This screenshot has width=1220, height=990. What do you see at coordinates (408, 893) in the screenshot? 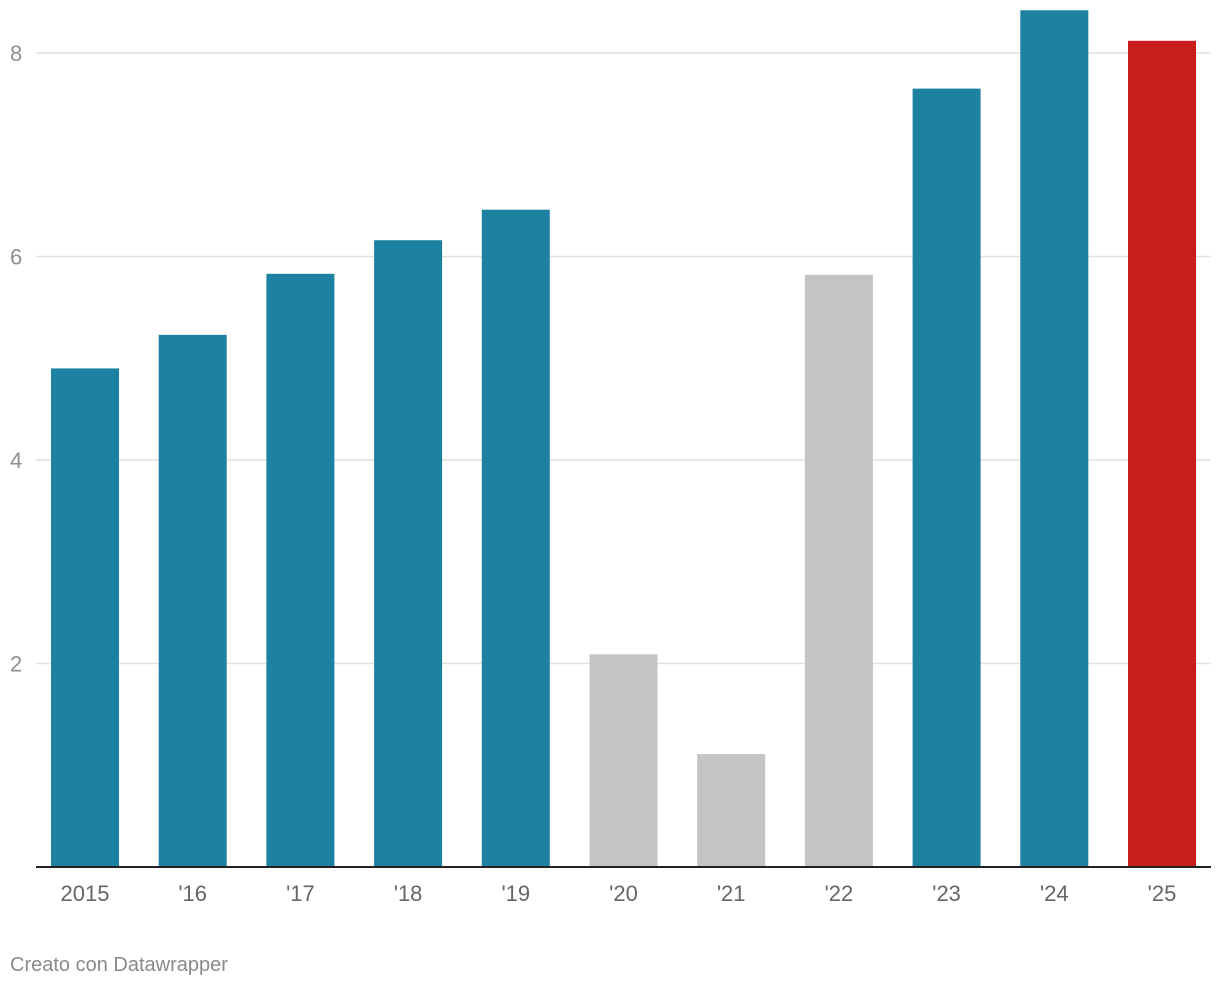
I see `x-tick-label: '18` at bounding box center [408, 893].